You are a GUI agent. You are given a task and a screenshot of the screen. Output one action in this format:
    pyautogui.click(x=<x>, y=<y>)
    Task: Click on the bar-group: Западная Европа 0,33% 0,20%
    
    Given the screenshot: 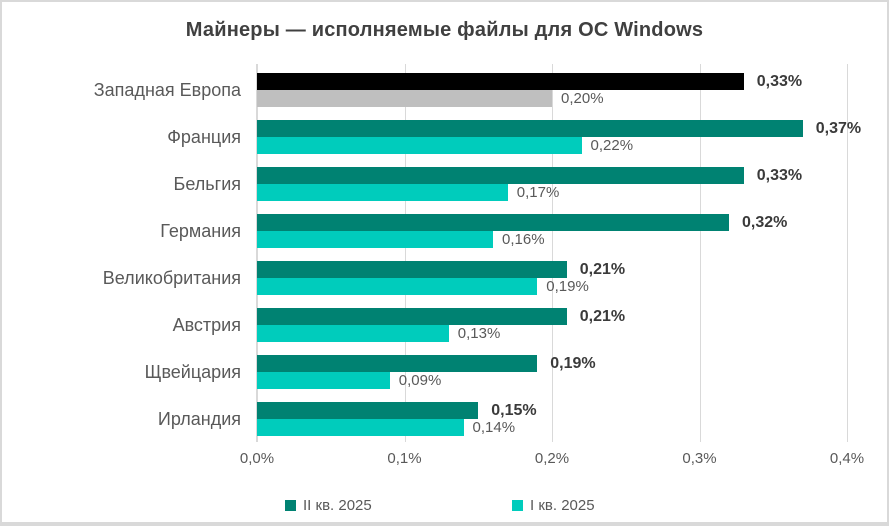 What is the action you would take?
    pyautogui.click(x=470, y=90)
    